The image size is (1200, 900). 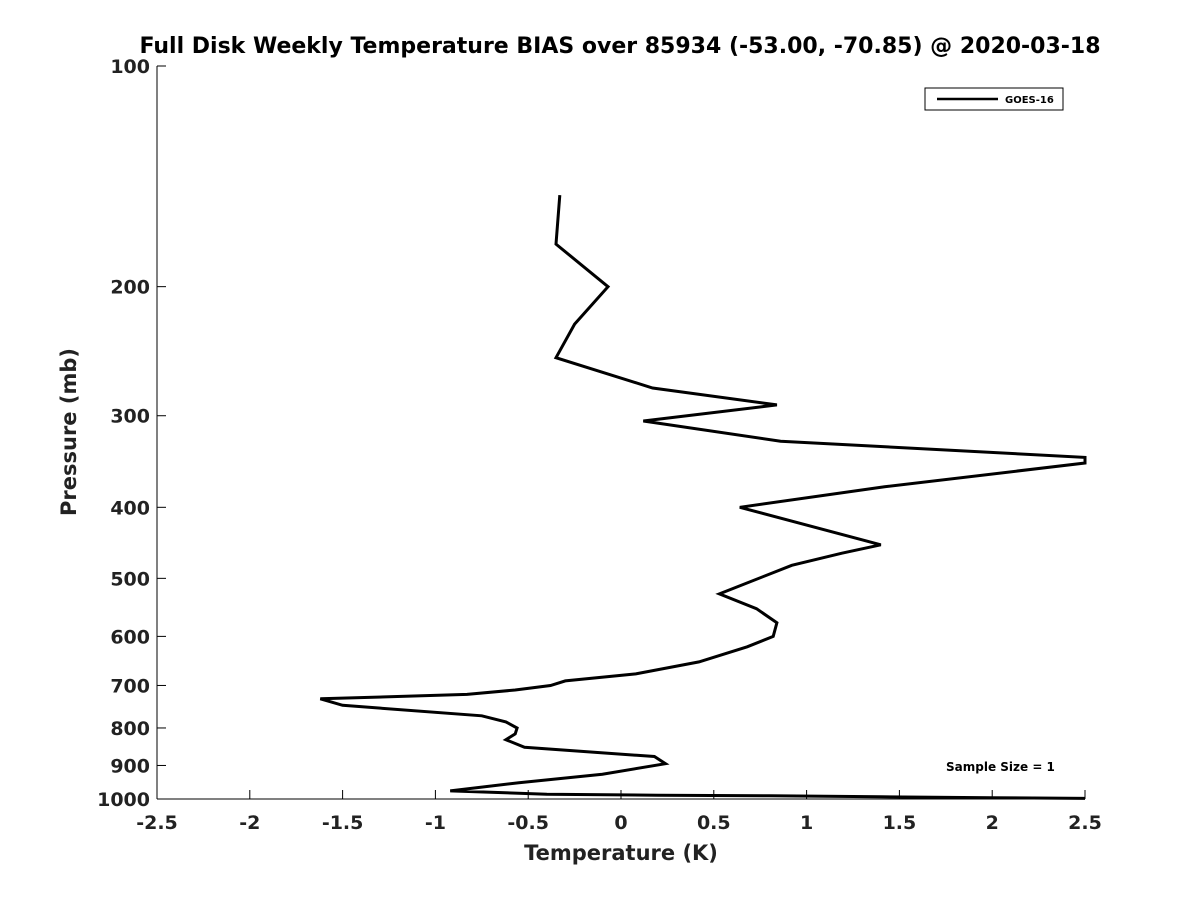 What do you see at coordinates (130, 686) in the screenshot?
I see `y-tick-label: 700` at bounding box center [130, 686].